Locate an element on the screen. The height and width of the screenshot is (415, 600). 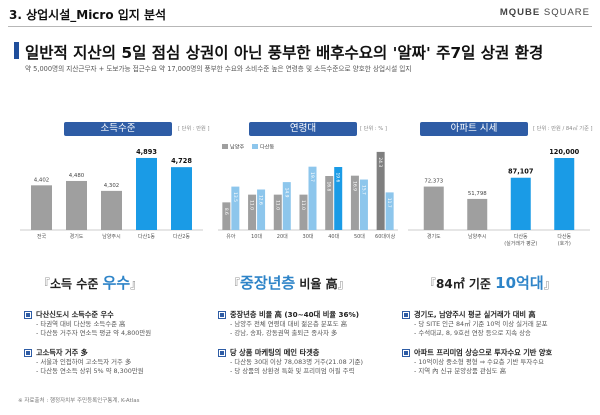
panel-title-income: 소득수준 is located at coordinates (118, 129).